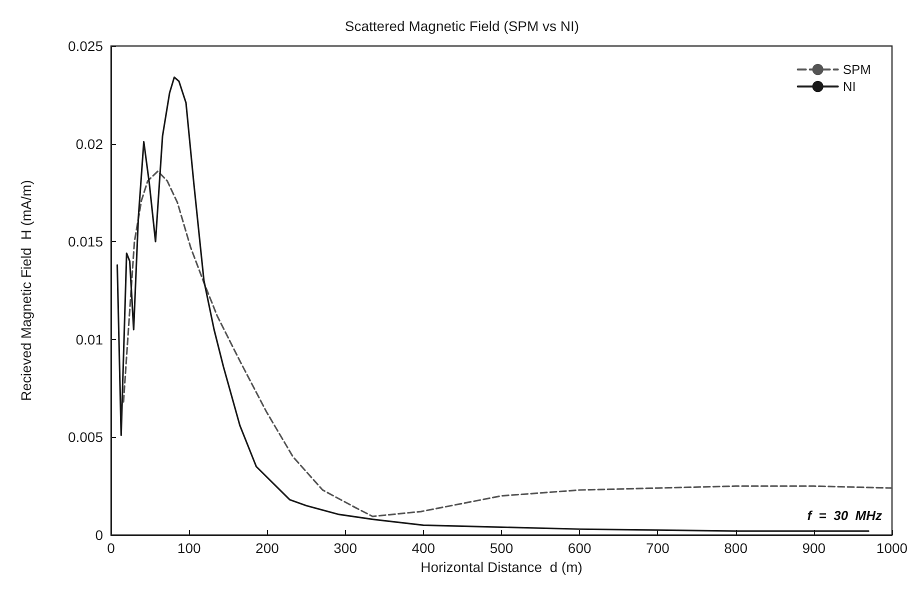 The image size is (924, 590). I want to click on x-tick-label: 600, so click(580, 548).